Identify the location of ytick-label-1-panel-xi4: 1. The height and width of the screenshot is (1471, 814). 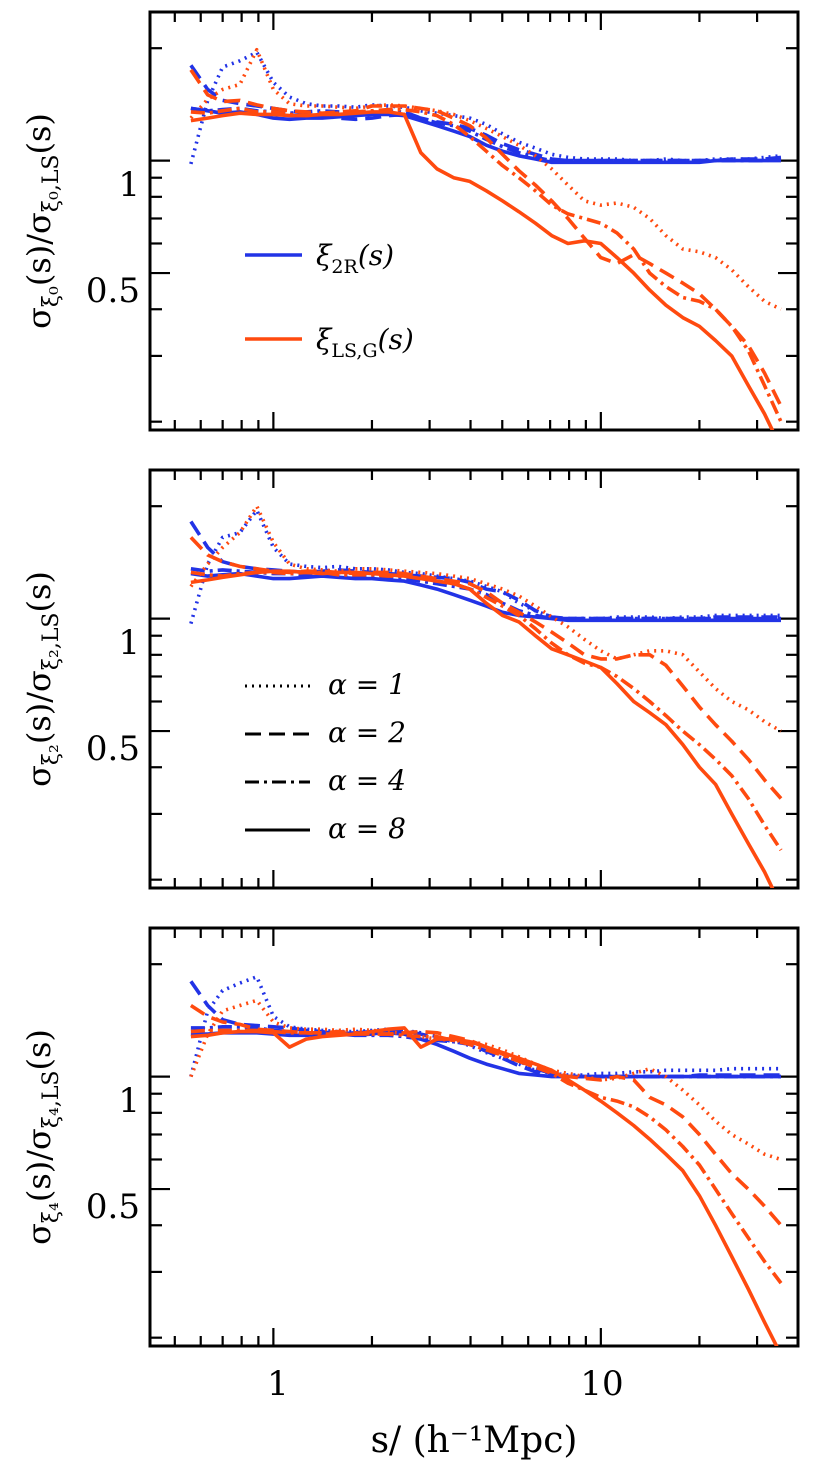
(129, 1101).